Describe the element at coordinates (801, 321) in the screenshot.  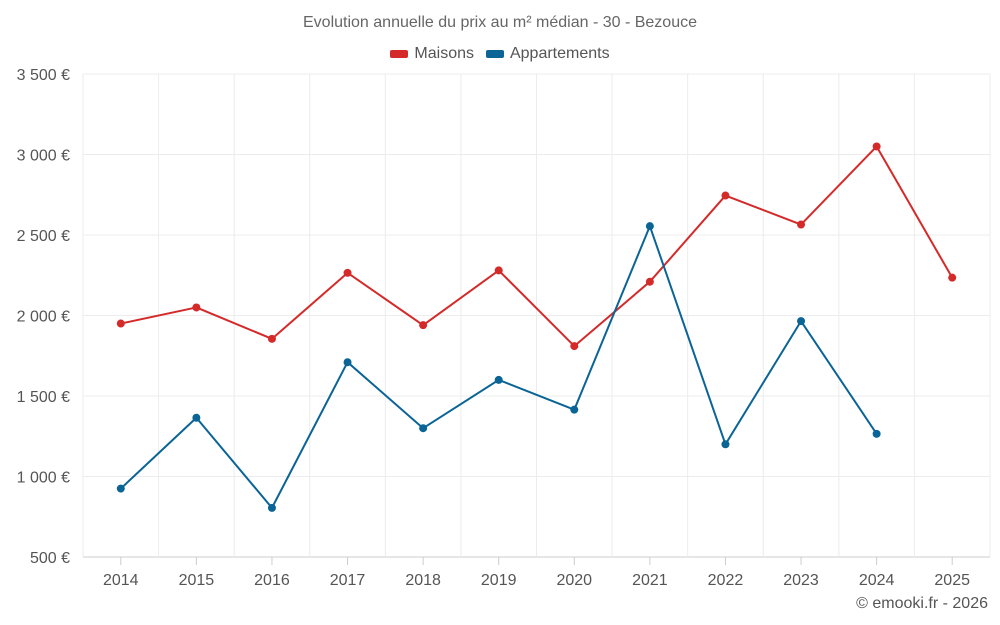
I see `data-point-appartements-2023` at that location.